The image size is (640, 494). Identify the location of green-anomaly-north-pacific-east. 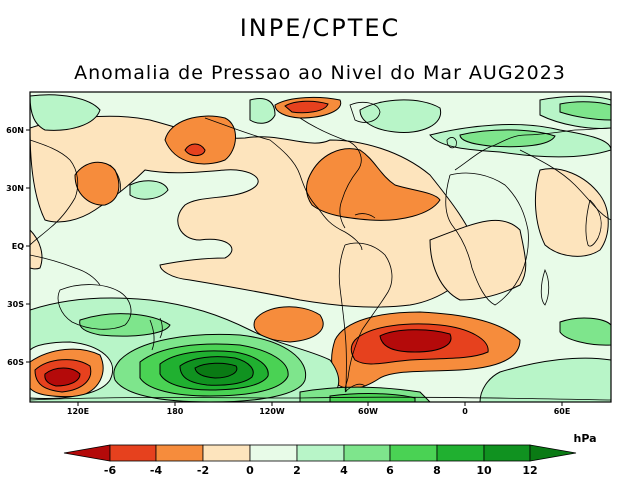
(262, 111).